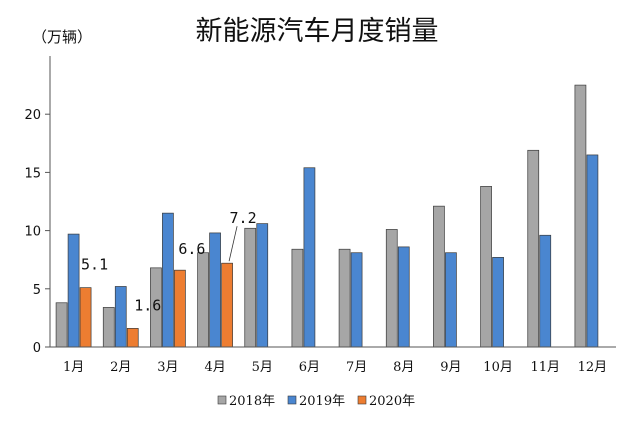  What do you see at coordinates (61, 325) in the screenshot?
I see `bar-2018年-1月` at bounding box center [61, 325].